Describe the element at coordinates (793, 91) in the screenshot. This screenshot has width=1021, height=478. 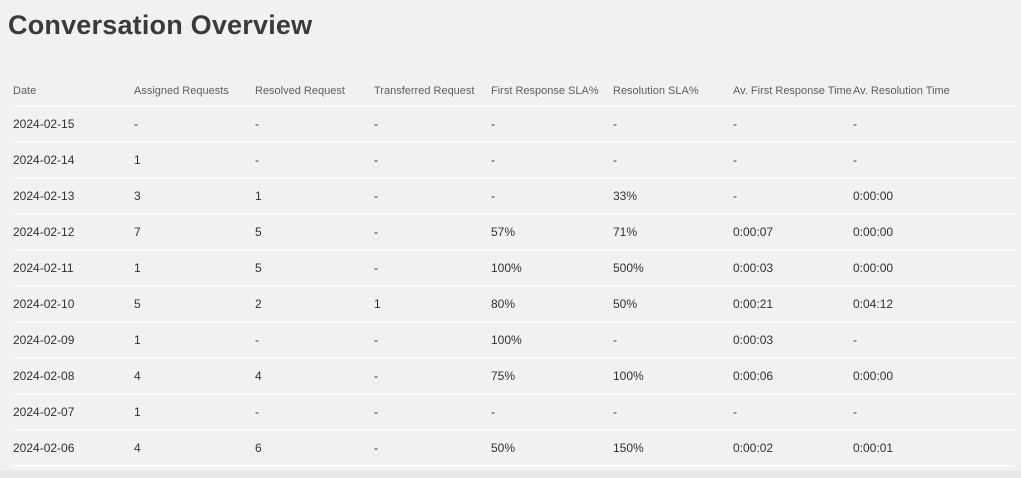
I see `column-header-av-first-response-time: Av. First Response Time` at that location.